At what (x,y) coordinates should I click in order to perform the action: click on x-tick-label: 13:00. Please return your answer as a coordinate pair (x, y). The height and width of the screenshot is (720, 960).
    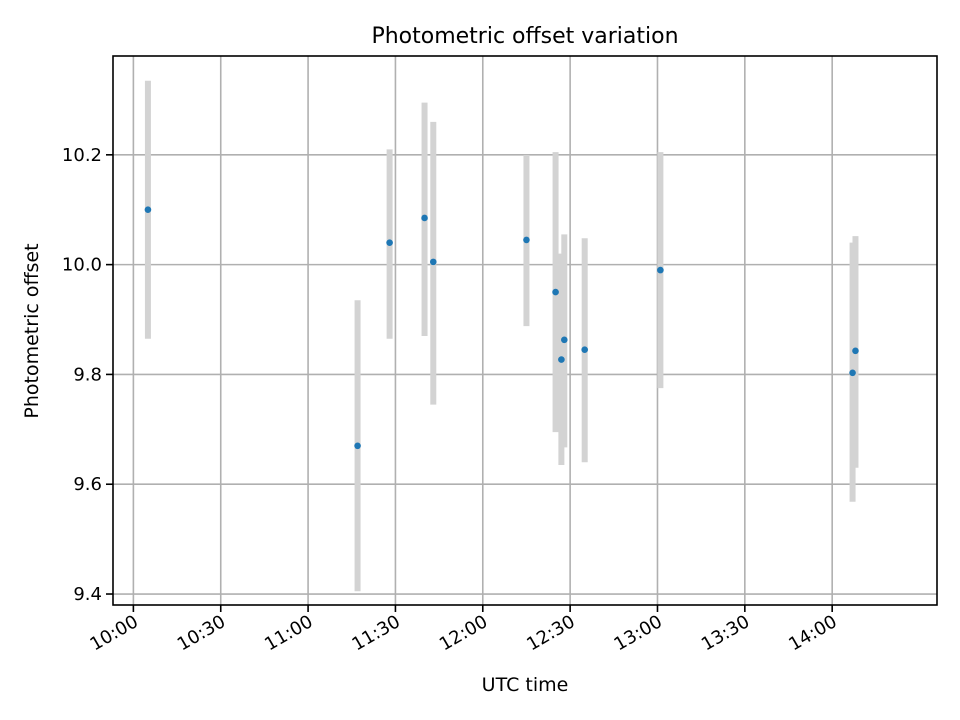
    Looking at the image, I should click on (638, 633).